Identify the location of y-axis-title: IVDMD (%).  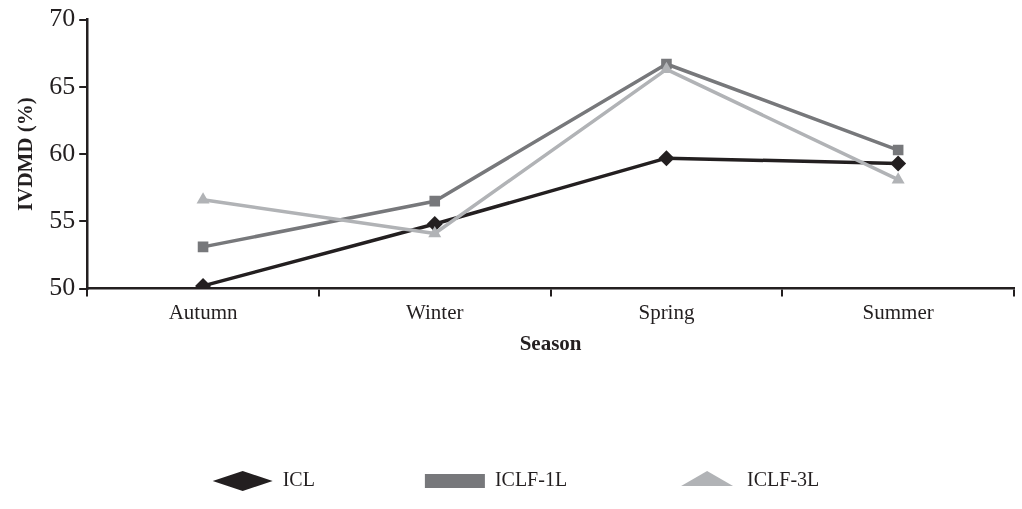
(25, 154).